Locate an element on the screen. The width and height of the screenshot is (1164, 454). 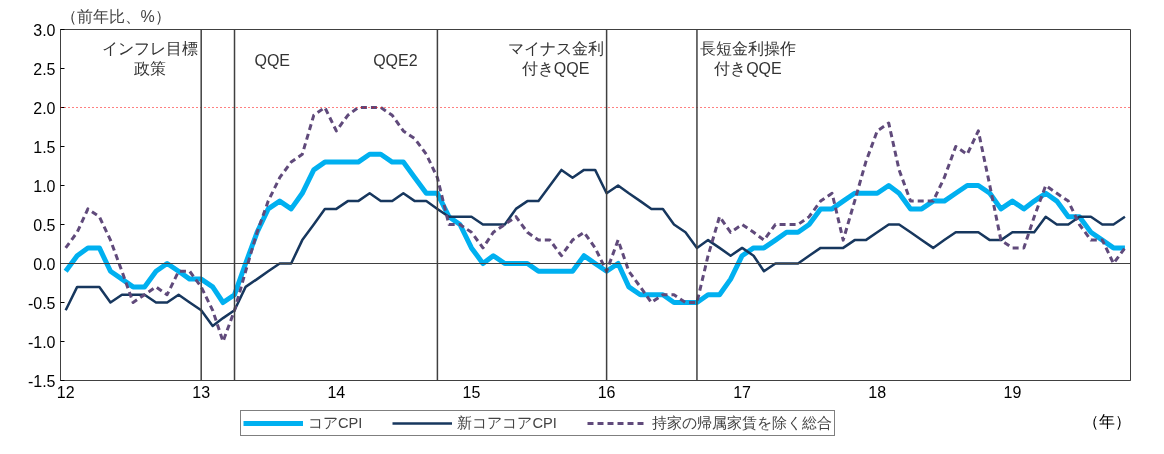
annotation: インフレ目標政策 is located at coordinates (150, 58).